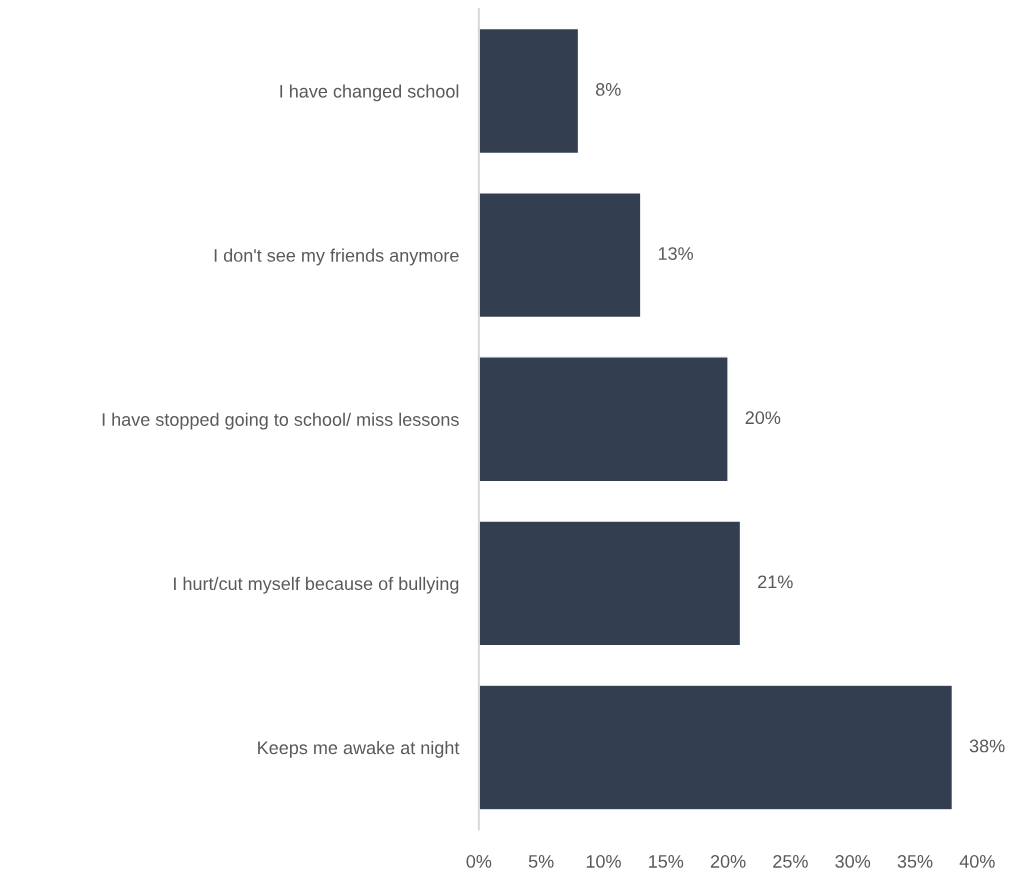 Image resolution: width=1032 pixels, height=892 pixels. What do you see at coordinates (728, 861) in the screenshot?
I see `x-tick-label: 20%` at bounding box center [728, 861].